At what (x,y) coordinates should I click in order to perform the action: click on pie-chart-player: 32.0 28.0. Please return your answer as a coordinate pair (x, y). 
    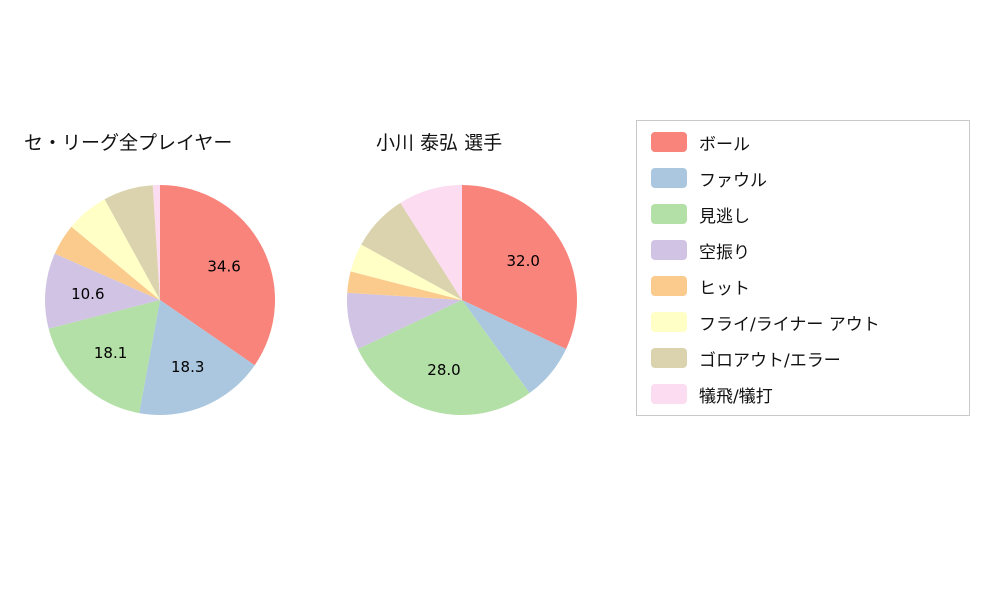
    Looking at the image, I should click on (462, 300).